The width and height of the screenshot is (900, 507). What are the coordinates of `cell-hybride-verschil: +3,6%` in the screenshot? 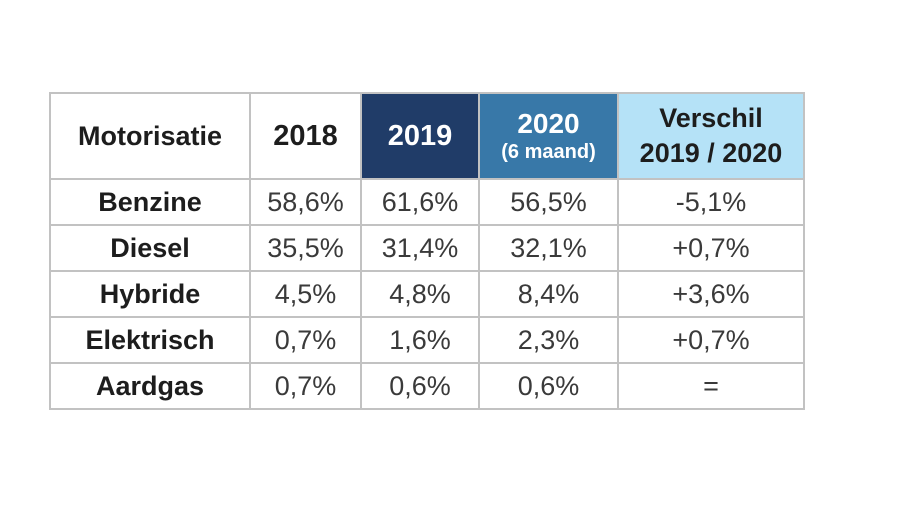 It's located at (711, 294).